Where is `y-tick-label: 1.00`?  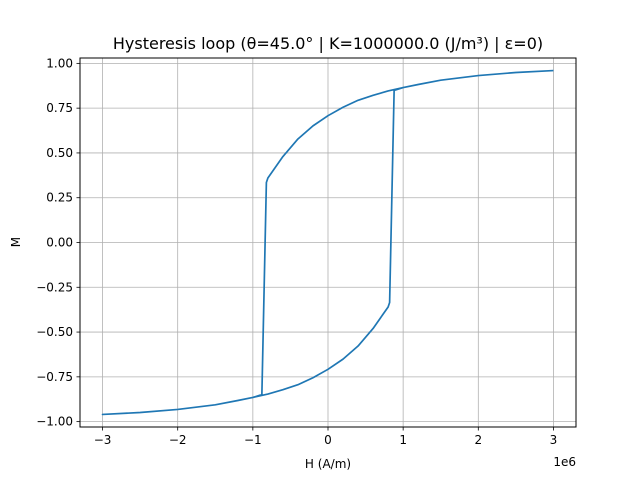
y-tick-label: 1.00 is located at coordinates (59, 63).